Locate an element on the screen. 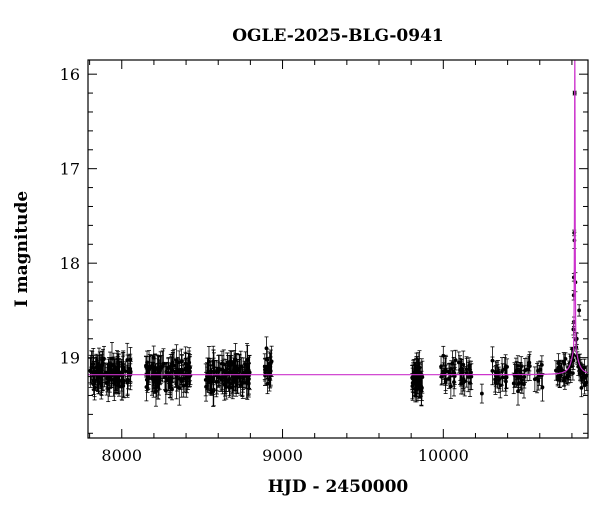 The width and height of the screenshot is (600, 512). y-tick-label: 19 is located at coordinates (70, 358).